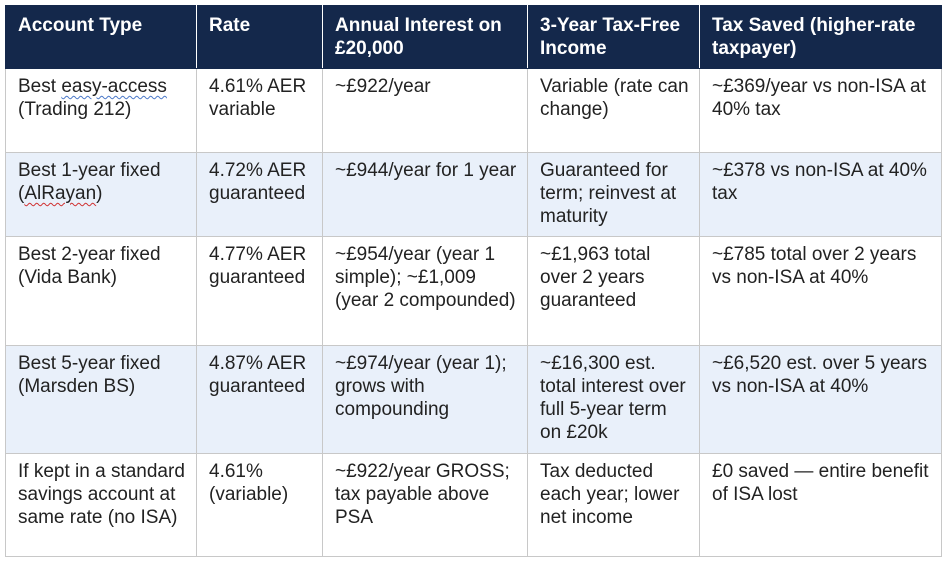 The height and width of the screenshot is (562, 946). I want to click on account-type-suffix: (Trading 212), so click(75, 109).